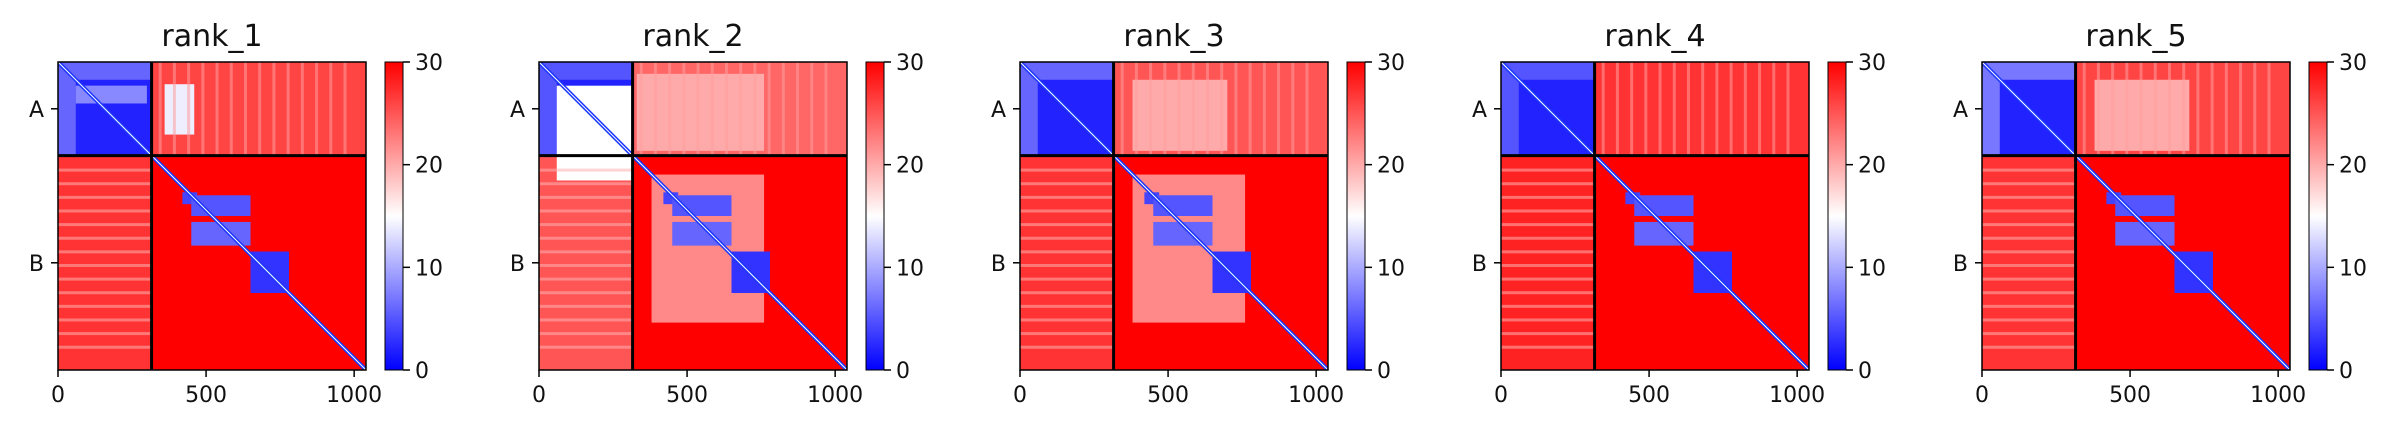 The image size is (2401, 438). What do you see at coordinates (1173, 36) in the screenshot?
I see `panel-title: rank_3` at bounding box center [1173, 36].